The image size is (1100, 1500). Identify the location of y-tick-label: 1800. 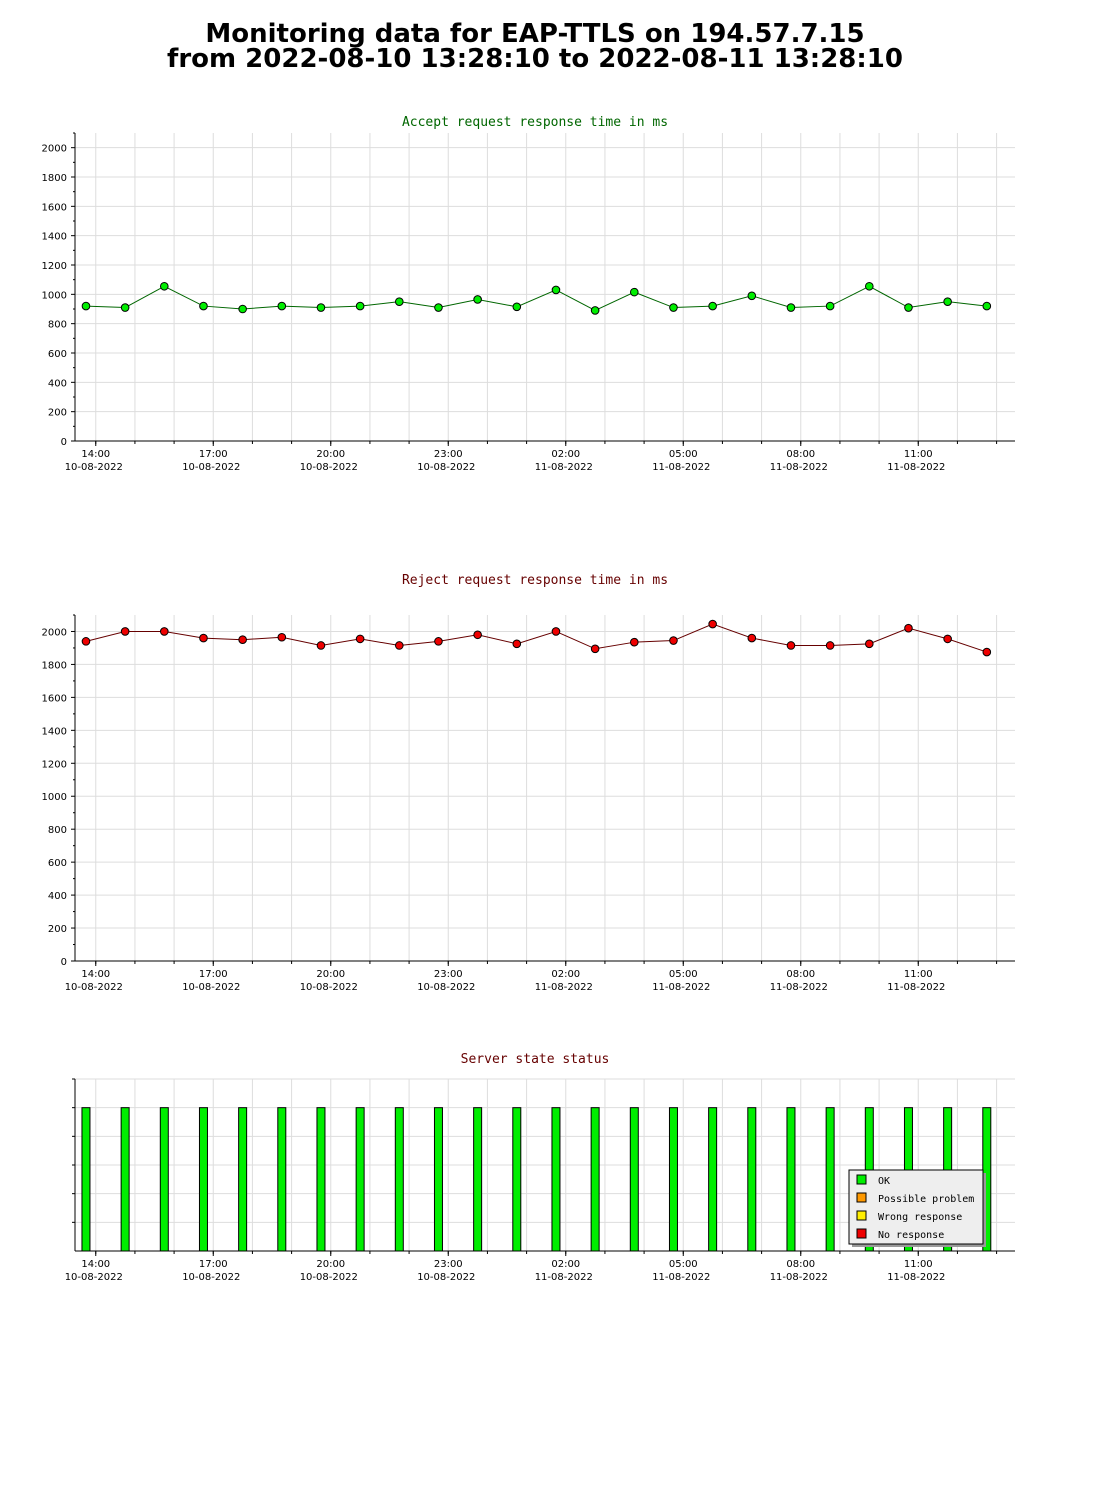
(54, 665).